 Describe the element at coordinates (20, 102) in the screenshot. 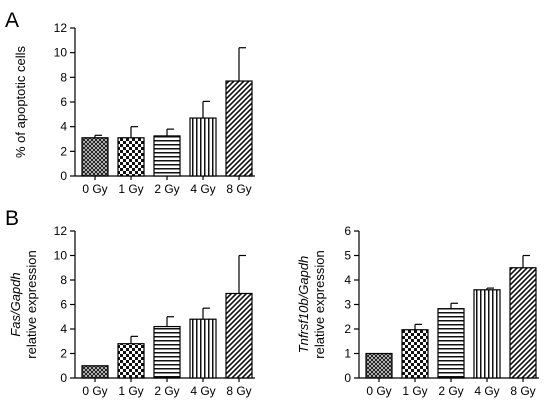

I see `y-axis-label: % of apoptotic cells` at that location.